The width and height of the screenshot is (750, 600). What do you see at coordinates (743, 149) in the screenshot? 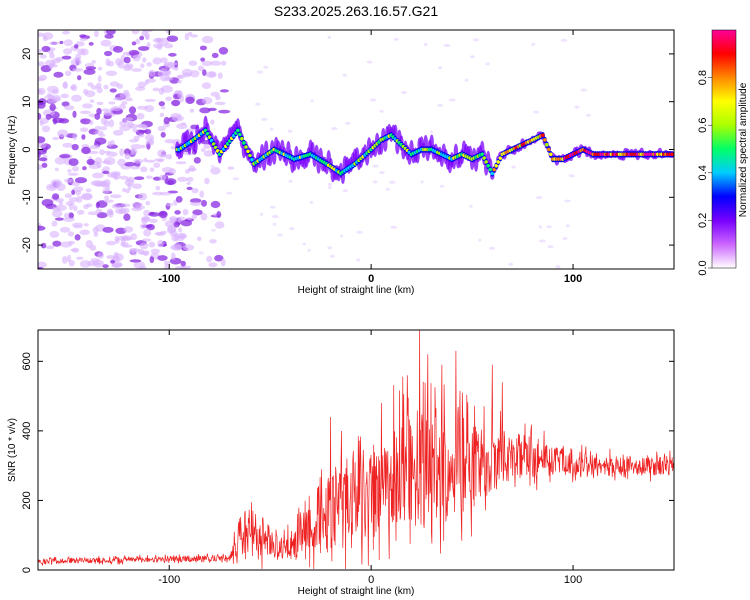
I see `colorbar-label: Normalized spectral amplitude` at bounding box center [743, 149].